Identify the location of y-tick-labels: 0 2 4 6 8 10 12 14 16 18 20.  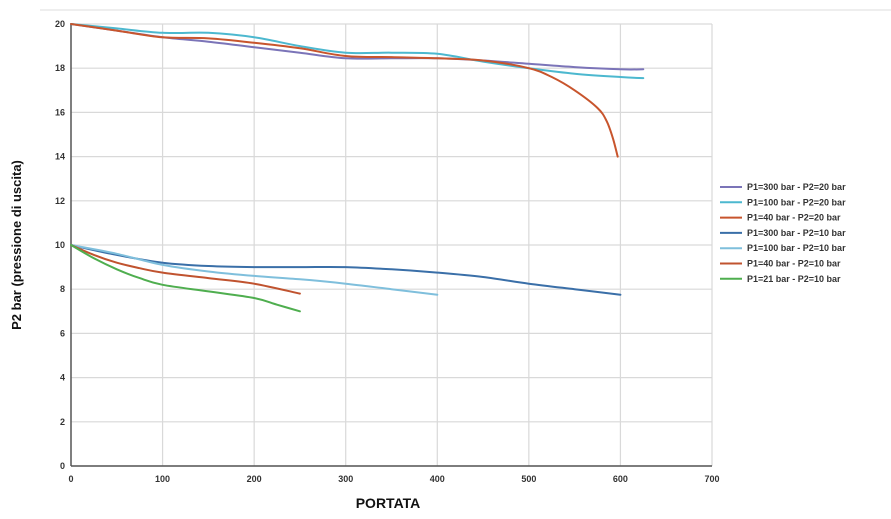
(60, 245).